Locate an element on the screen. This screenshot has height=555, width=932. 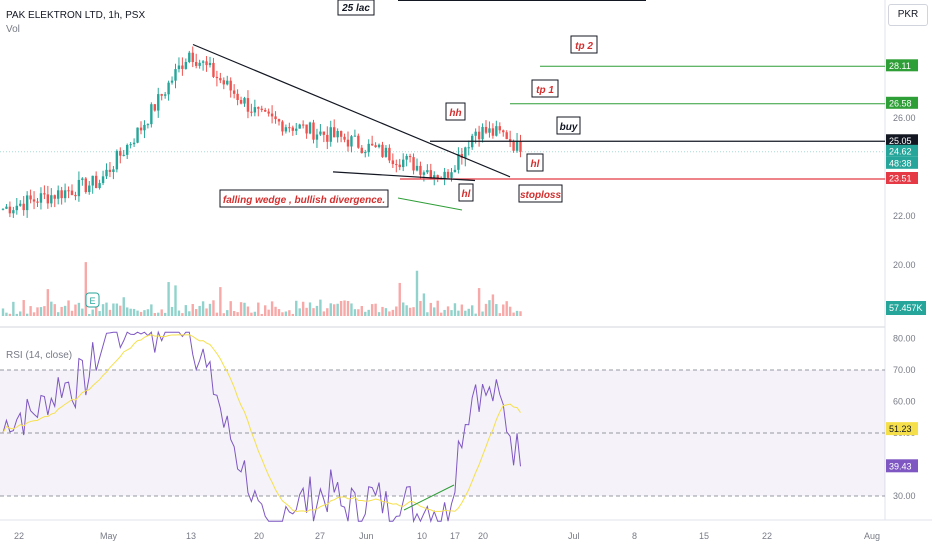
tp1-annotation-box is located at coordinates (545, 88).